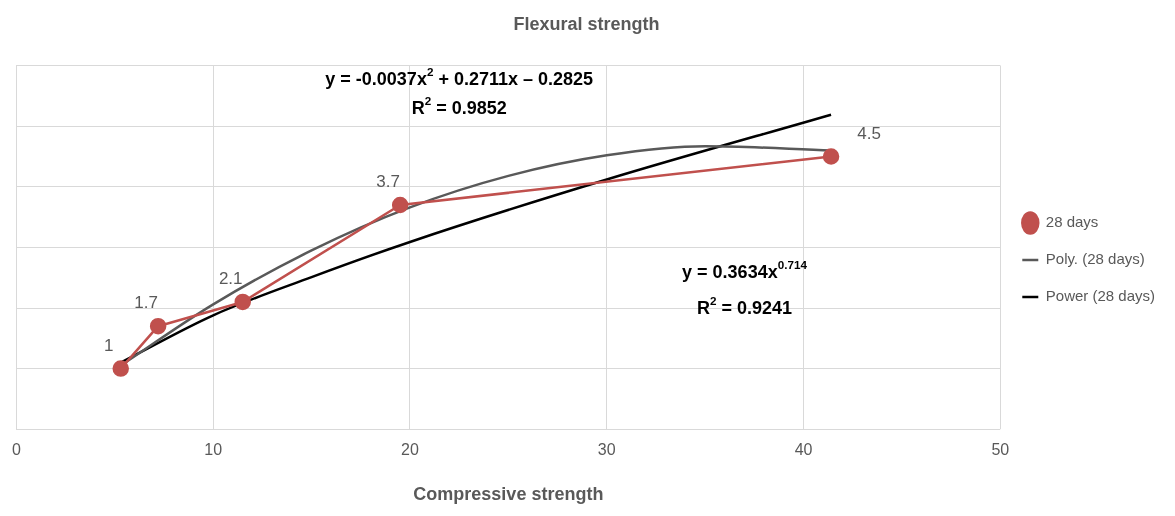 The height and width of the screenshot is (516, 1175). I want to click on legend-label: 28 days, so click(1072, 222).